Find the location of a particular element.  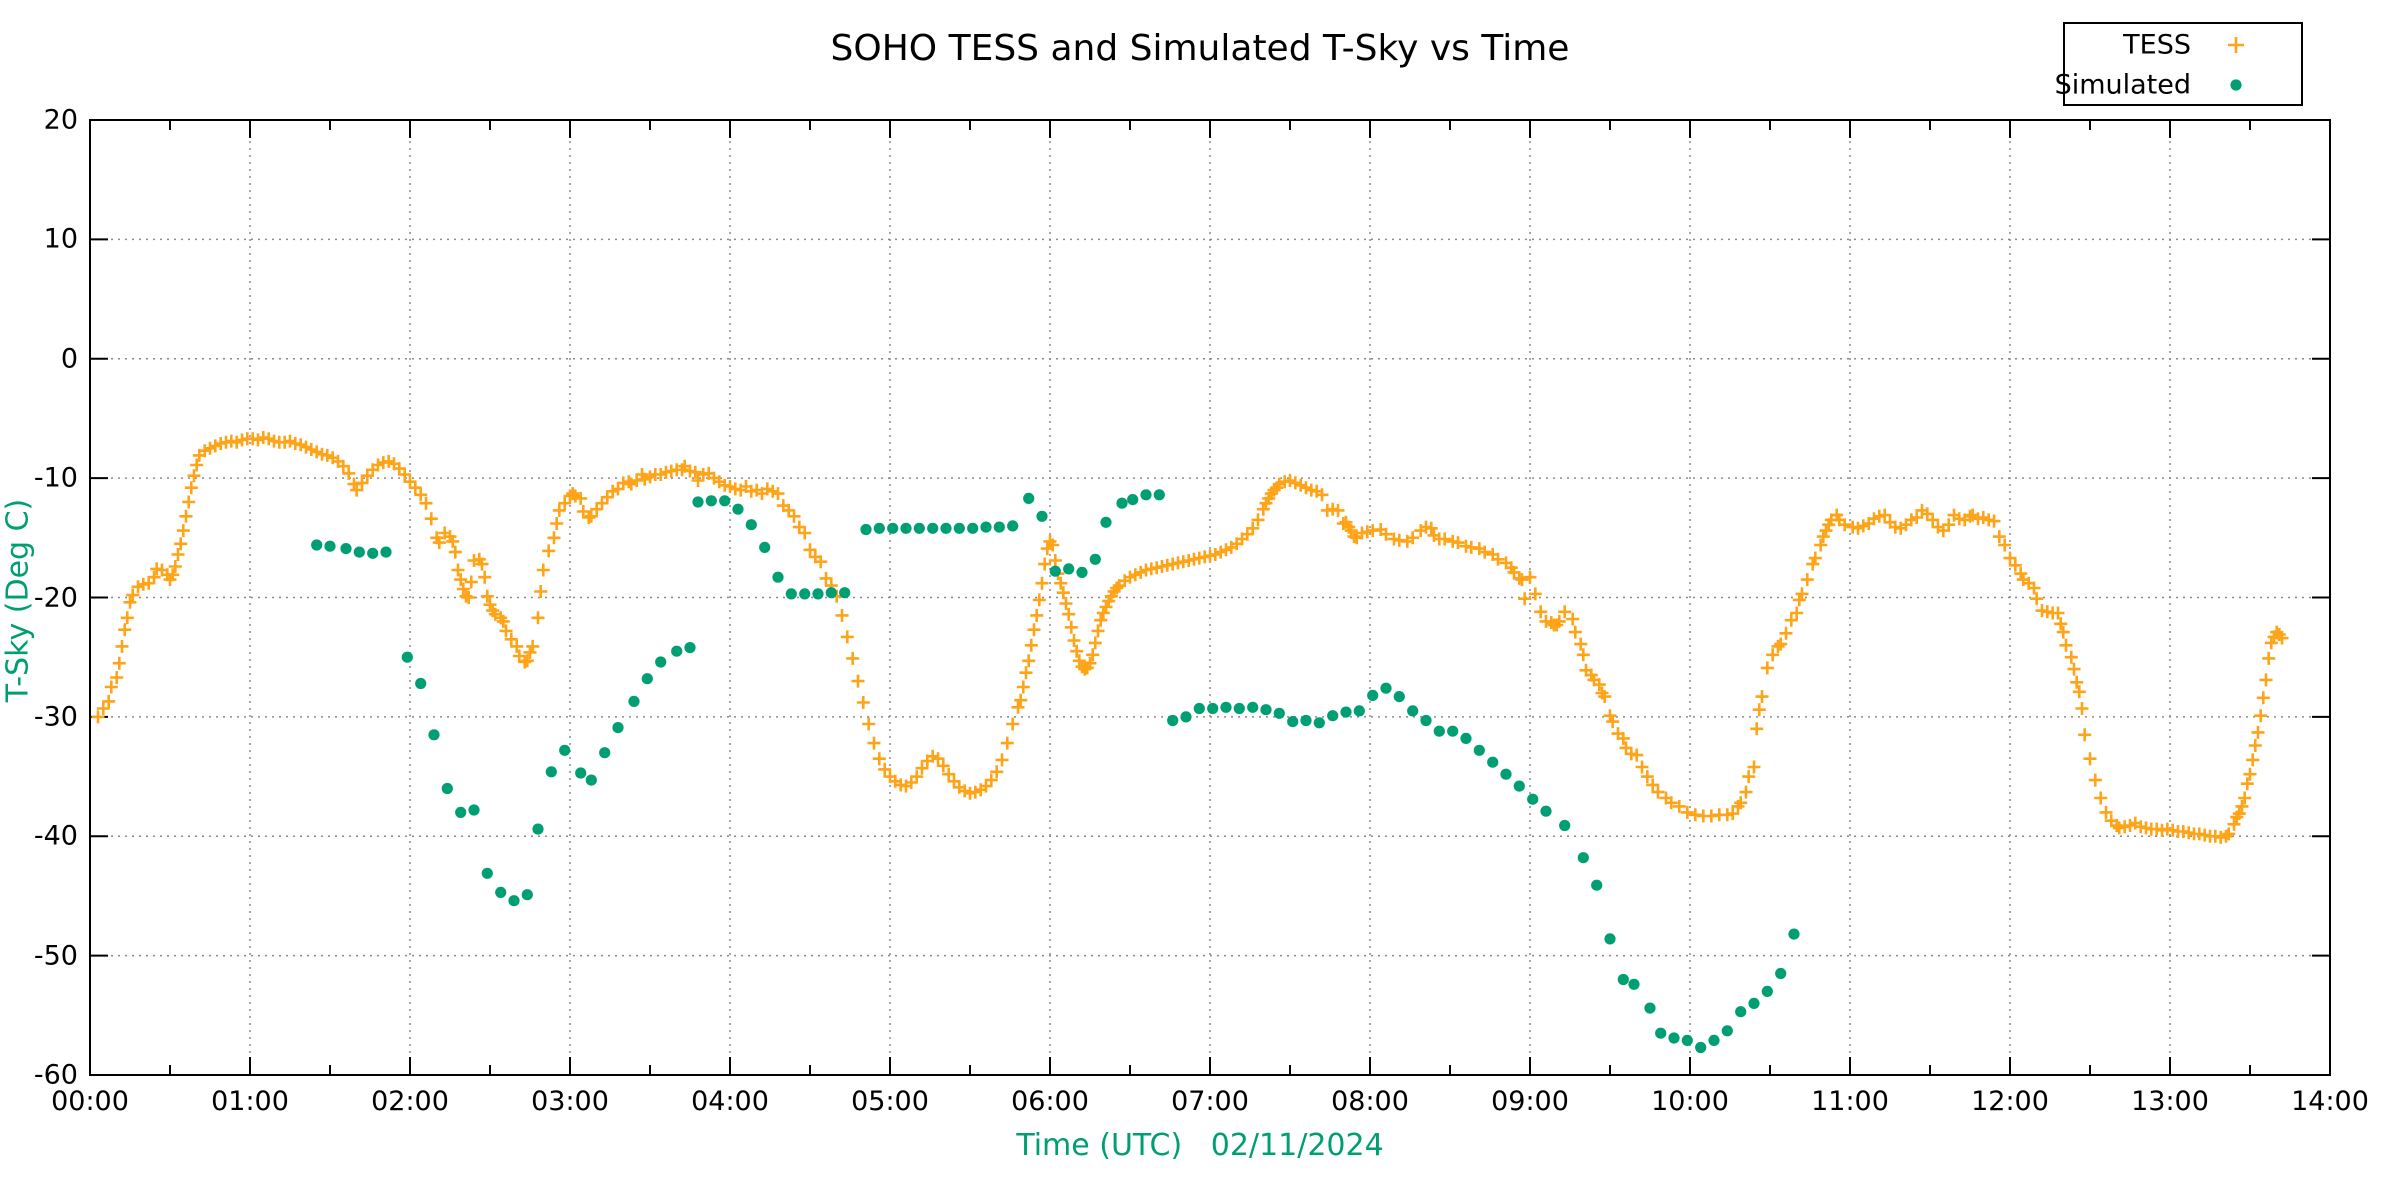

legend-box: TESS Simulated is located at coordinates (2179, 64).